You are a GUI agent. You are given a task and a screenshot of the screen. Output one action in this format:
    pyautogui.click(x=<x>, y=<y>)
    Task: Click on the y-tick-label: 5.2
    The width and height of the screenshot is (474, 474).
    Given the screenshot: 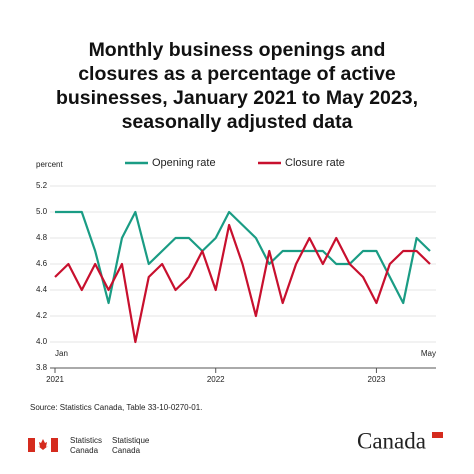 What is the action you would take?
    pyautogui.click(x=42, y=185)
    